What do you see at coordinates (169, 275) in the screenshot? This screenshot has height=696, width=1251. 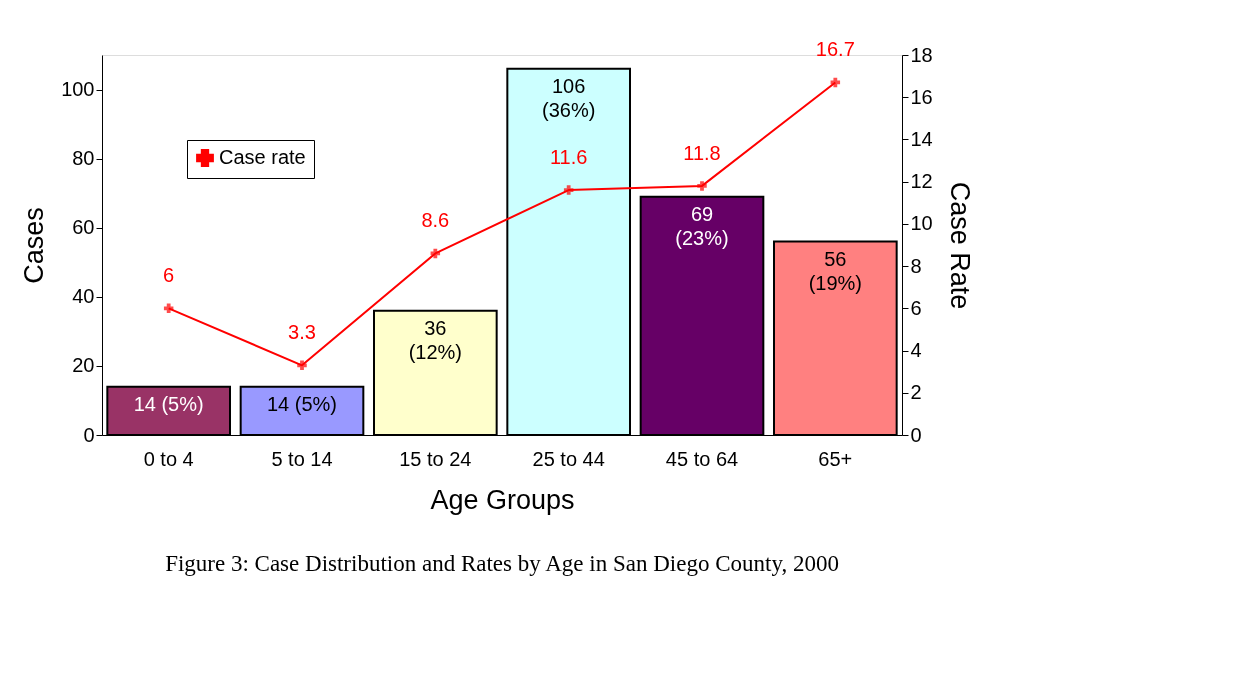 I see `data-label: 6` at bounding box center [169, 275].